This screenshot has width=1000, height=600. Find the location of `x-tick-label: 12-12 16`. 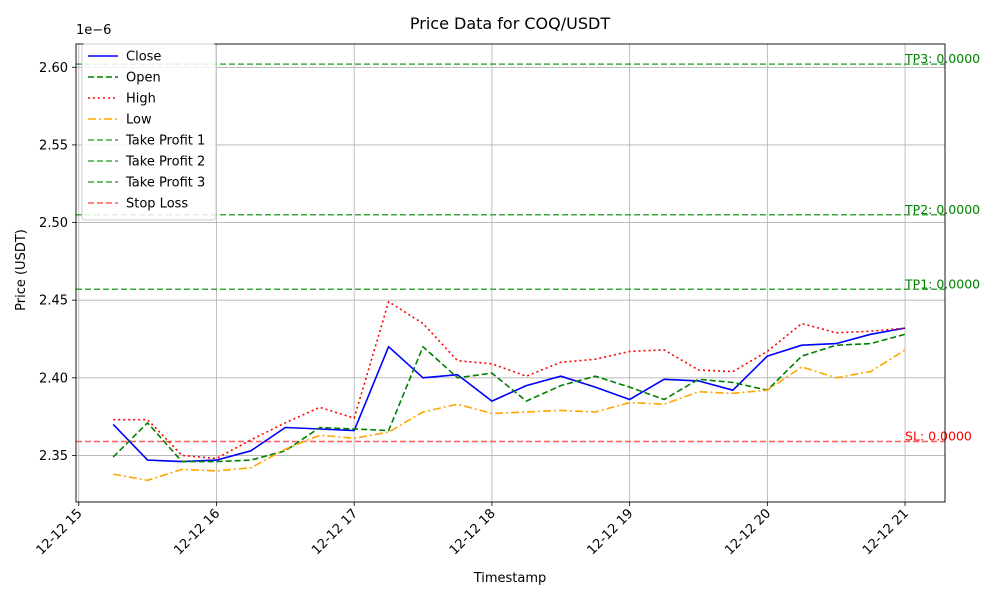

x-tick-label: 12-12 16 is located at coordinates (197, 532).